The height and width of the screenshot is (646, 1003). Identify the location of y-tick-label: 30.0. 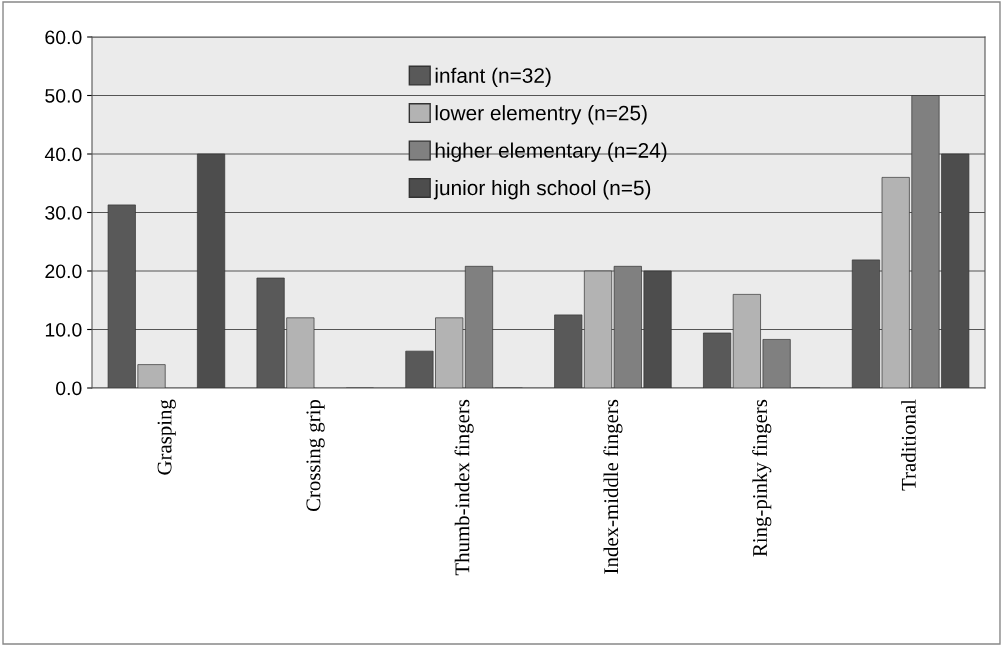
(63, 212).